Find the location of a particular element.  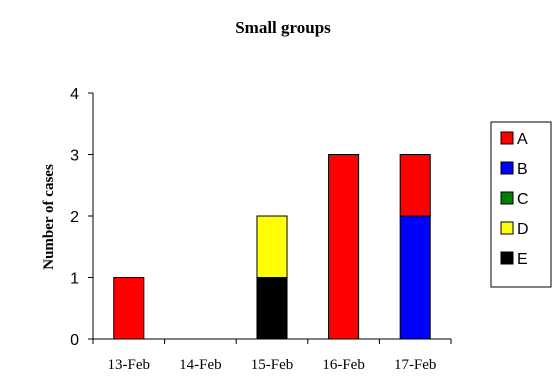

x-tick-label: 13-Feb is located at coordinates (129, 365).